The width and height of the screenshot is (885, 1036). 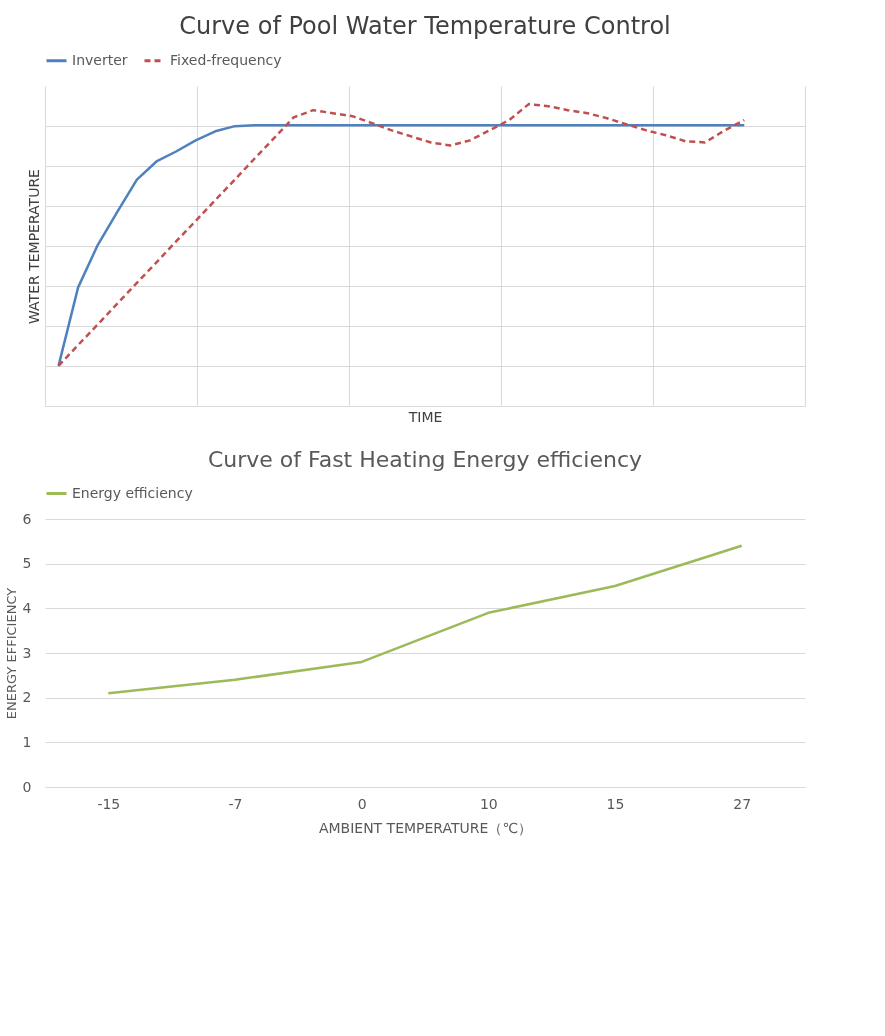 I want to click on legend-label: Energy efficiency, so click(x=132, y=492).